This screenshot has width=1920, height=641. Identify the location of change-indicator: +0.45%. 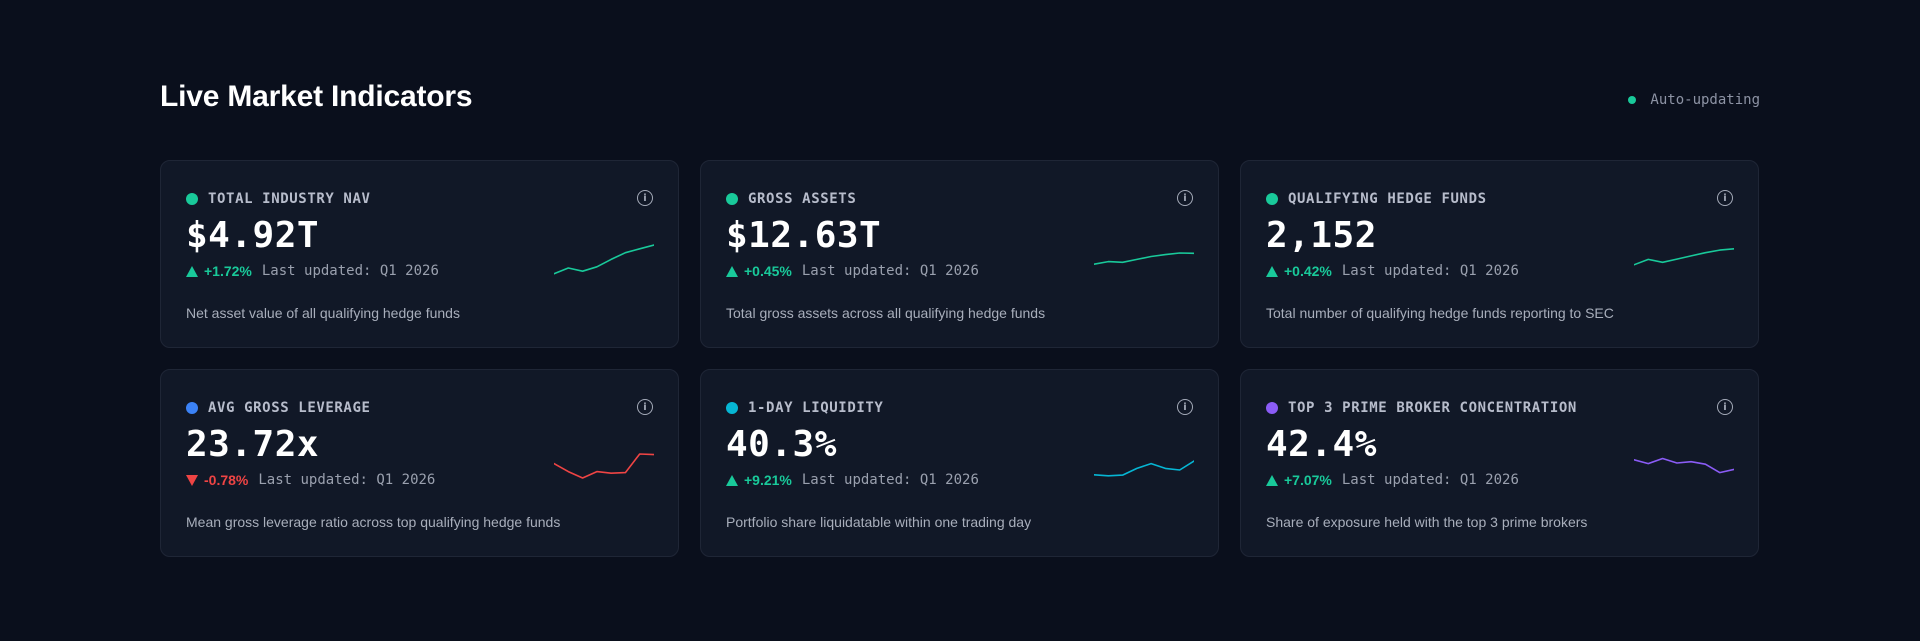
(759, 271).